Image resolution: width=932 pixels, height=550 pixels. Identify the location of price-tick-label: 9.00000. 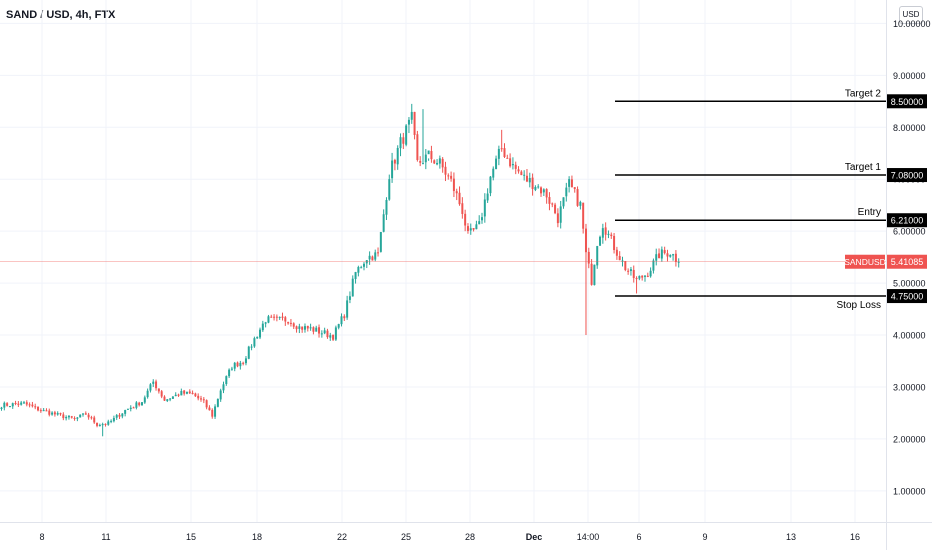
(909, 76).